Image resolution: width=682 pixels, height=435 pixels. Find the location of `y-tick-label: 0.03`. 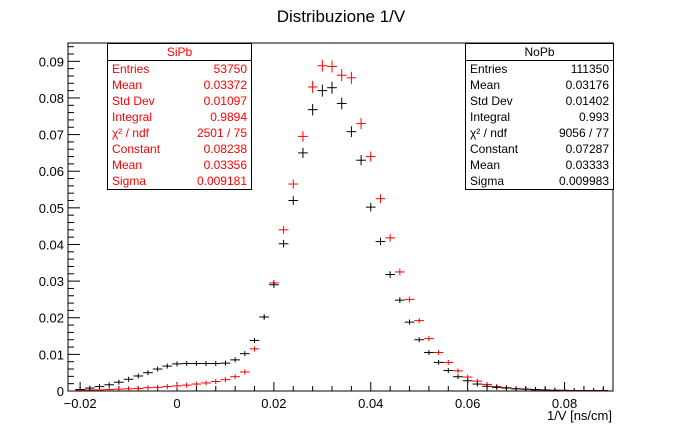

y-tick-label: 0.03 is located at coordinates (51, 281).